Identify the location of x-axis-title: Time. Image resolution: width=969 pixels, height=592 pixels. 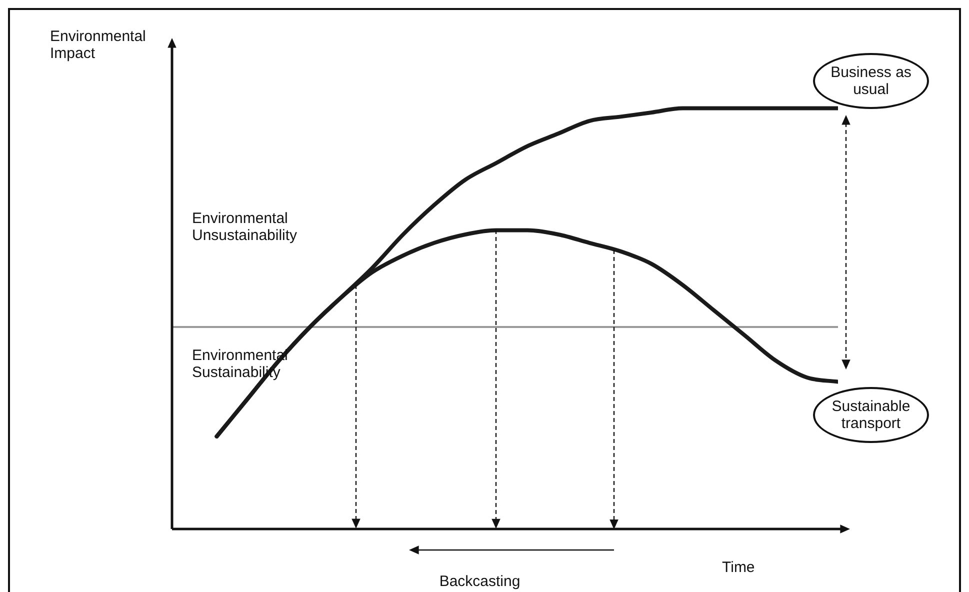
(738, 567).